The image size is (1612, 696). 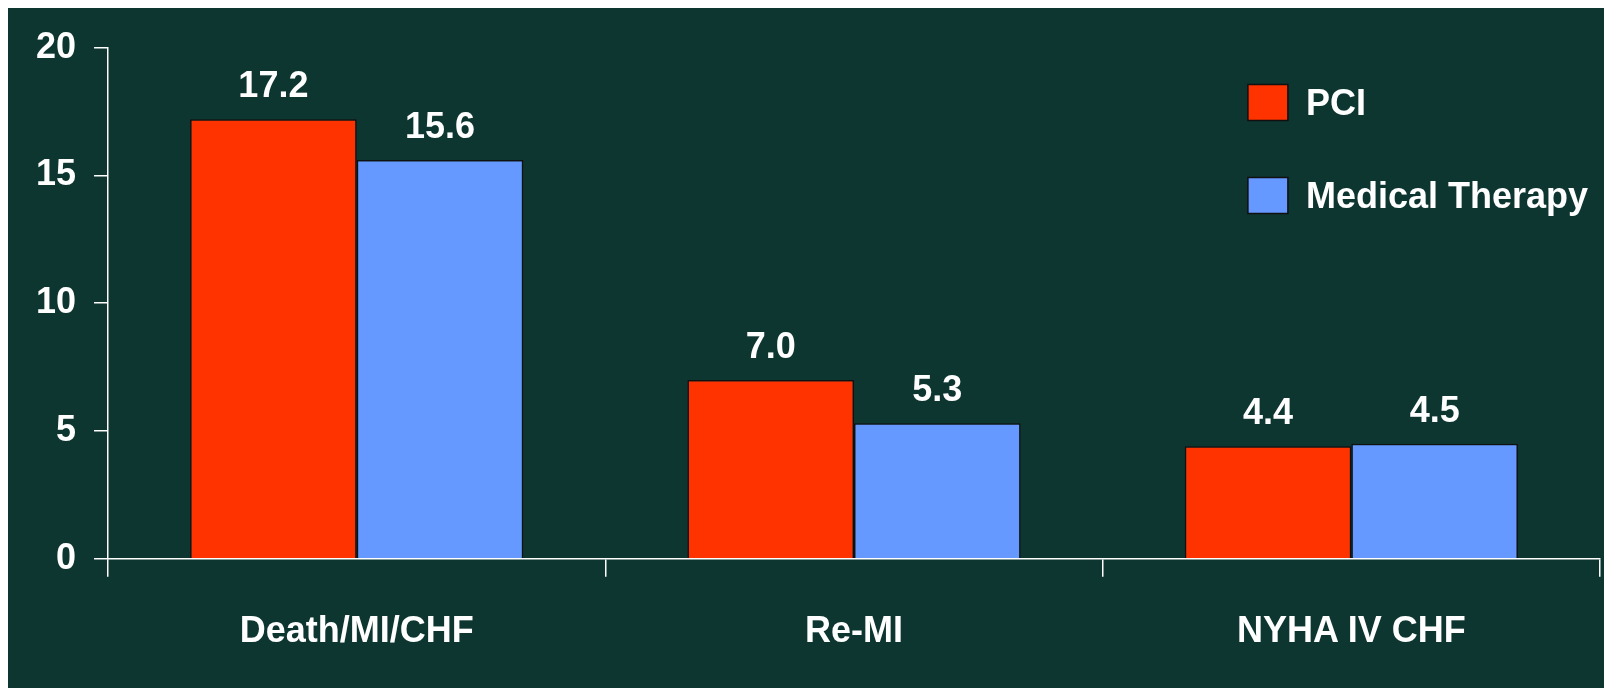 I want to click on y-tick-label: 5, so click(x=66, y=428).